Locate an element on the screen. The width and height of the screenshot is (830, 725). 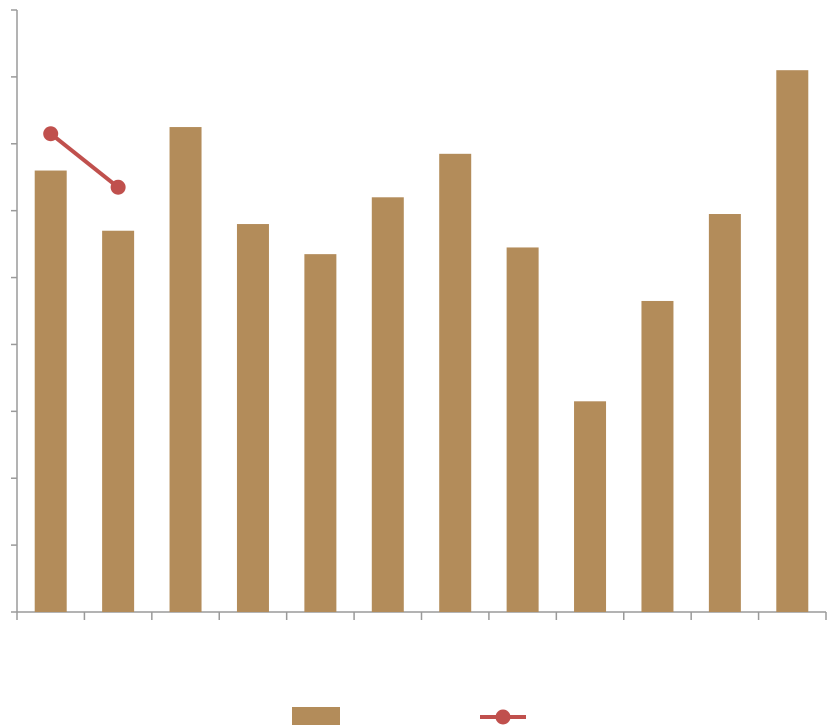
legend-line-marker is located at coordinates (503, 717).